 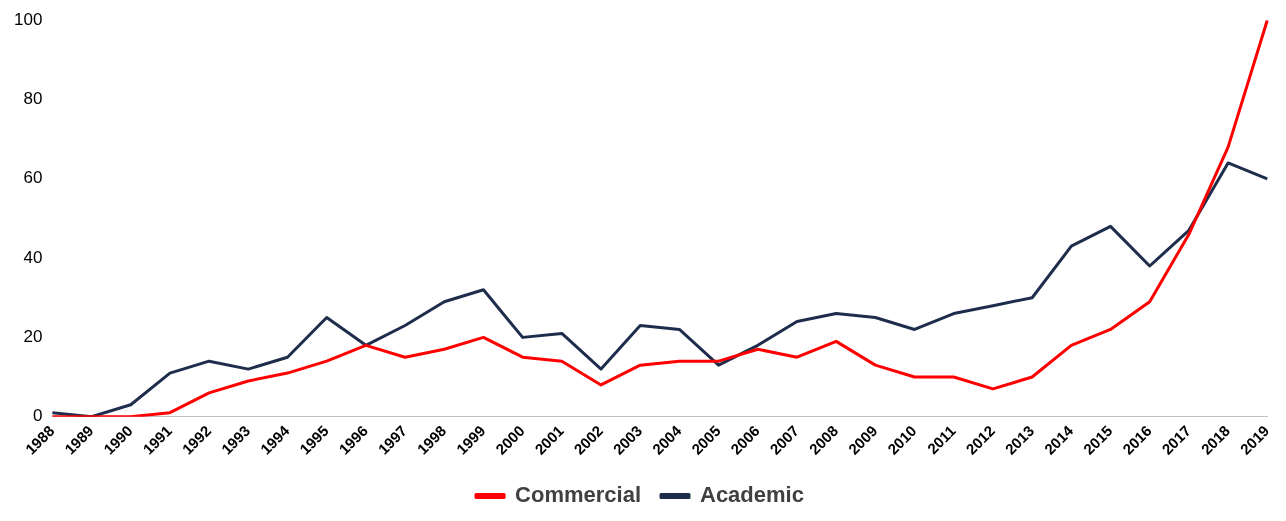 What do you see at coordinates (33, 337) in the screenshot?
I see `y-tick-label: 20` at bounding box center [33, 337].